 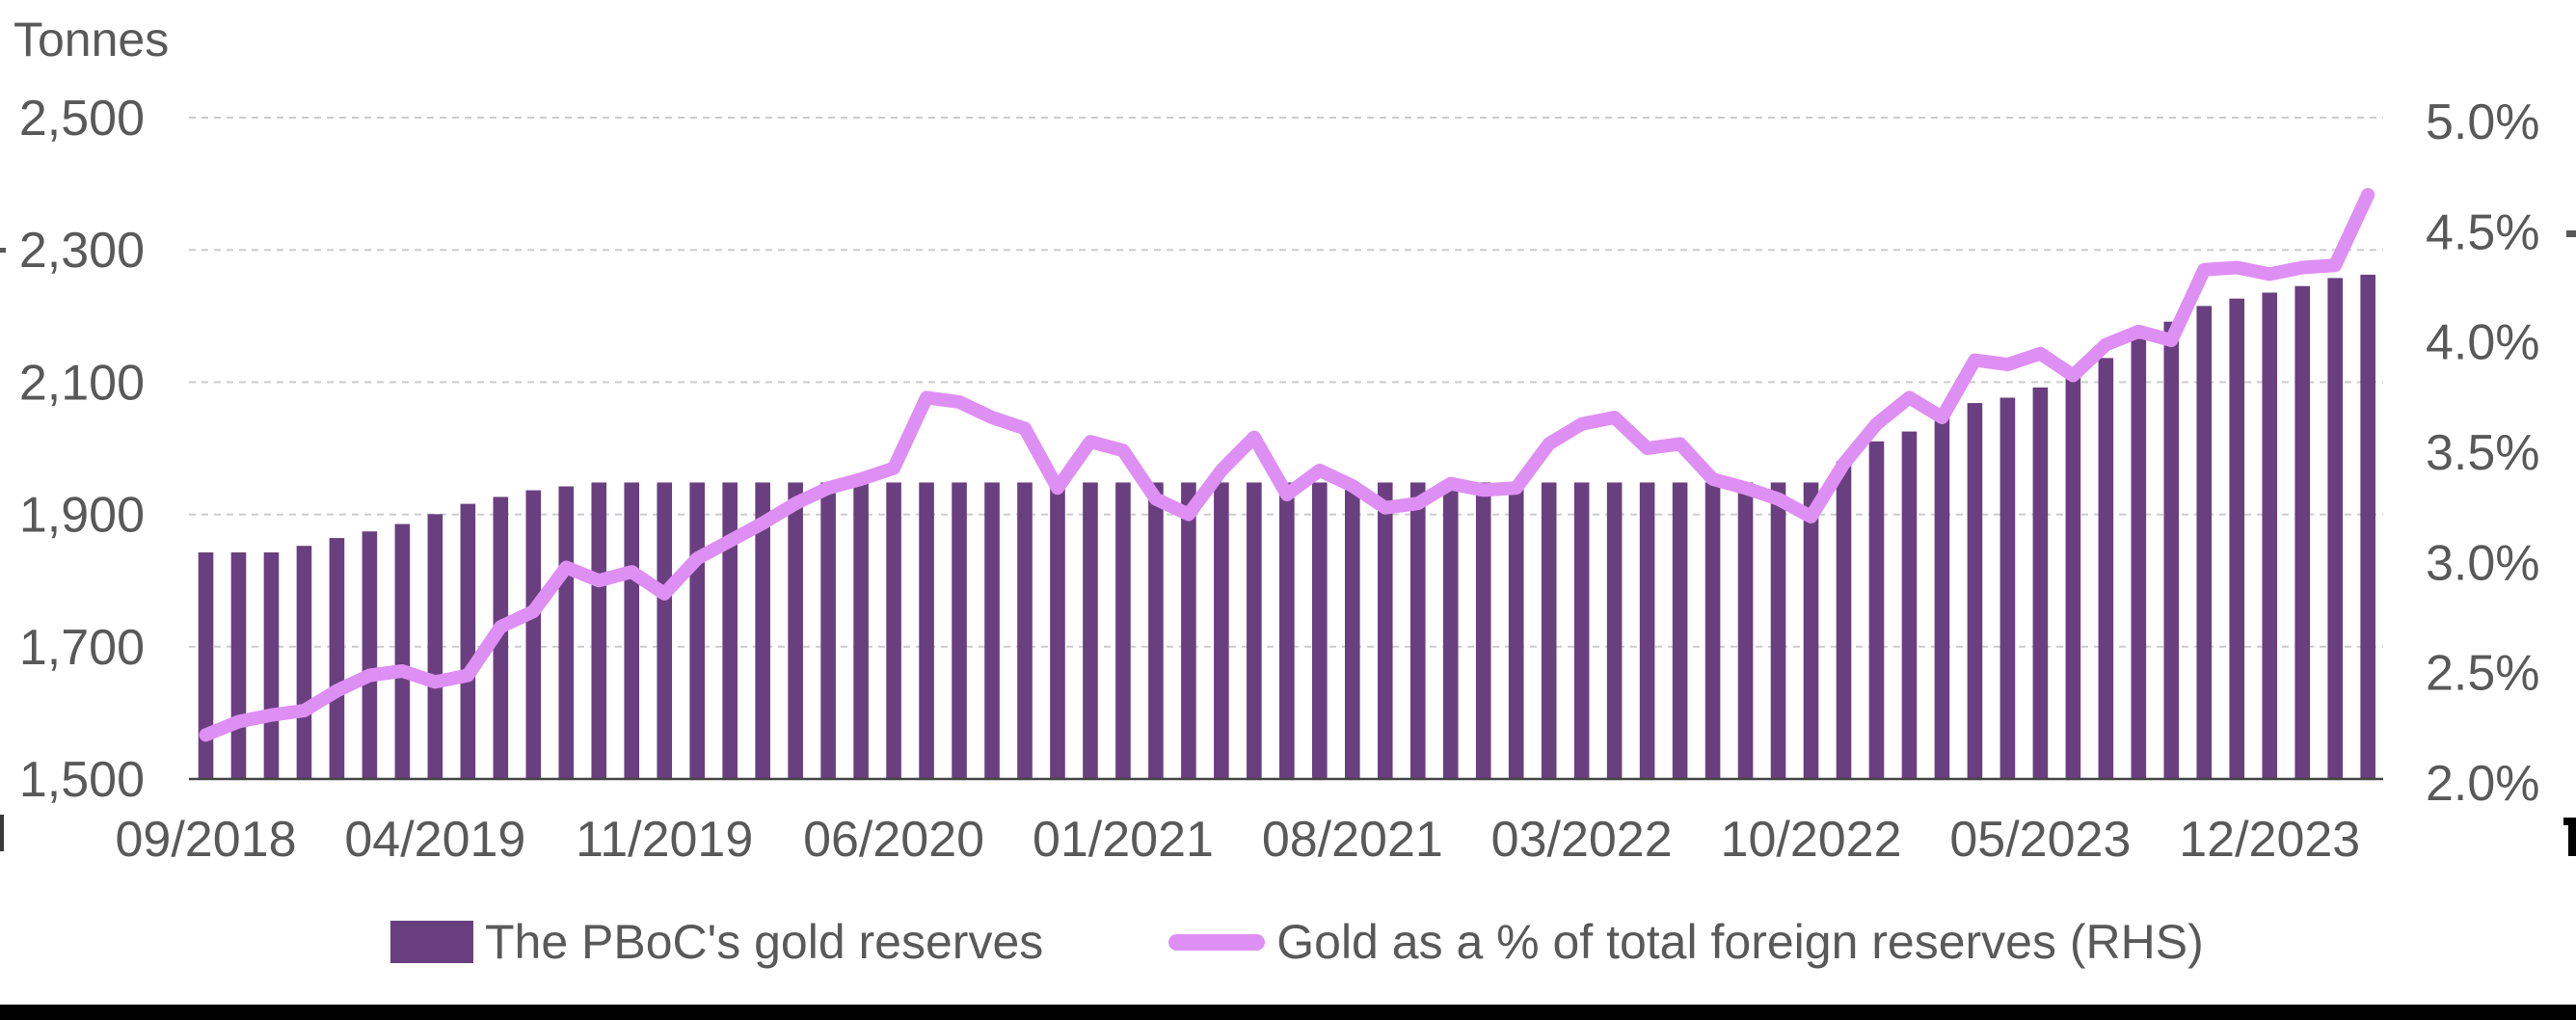 I want to click on x-axis-tick-label: 08/2021, so click(x=1353, y=840).